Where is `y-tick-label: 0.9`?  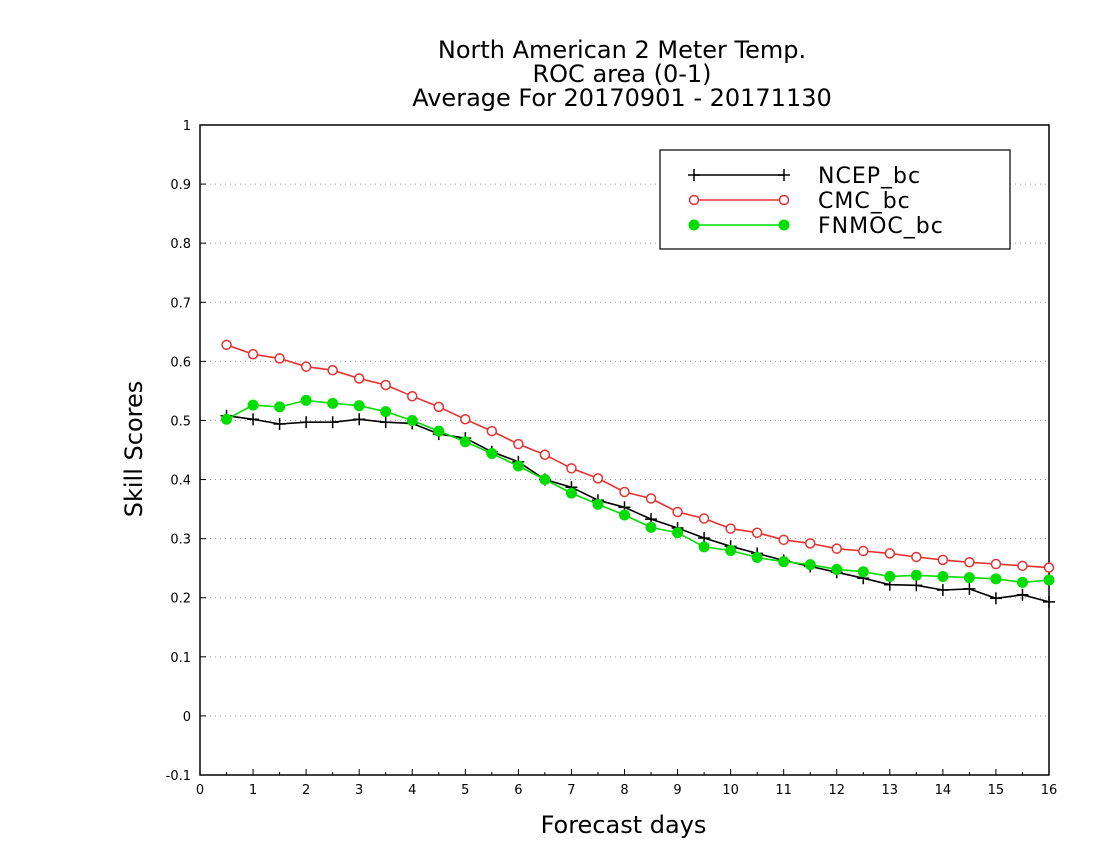
y-tick-label: 0.9 is located at coordinates (180, 185).